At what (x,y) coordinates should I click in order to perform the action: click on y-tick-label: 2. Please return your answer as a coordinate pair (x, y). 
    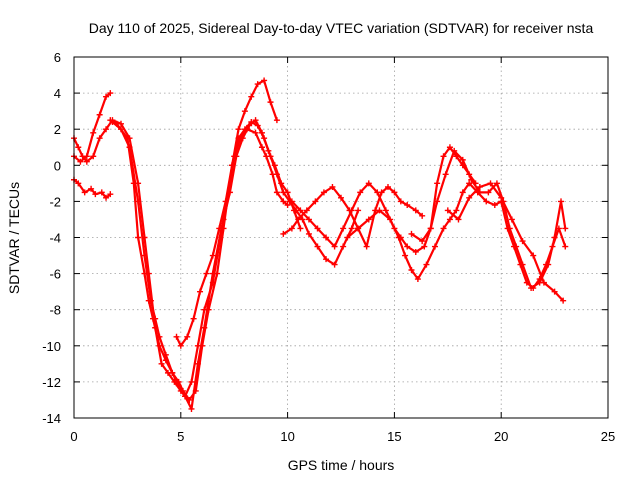
    Looking at the image, I should click on (57, 129).